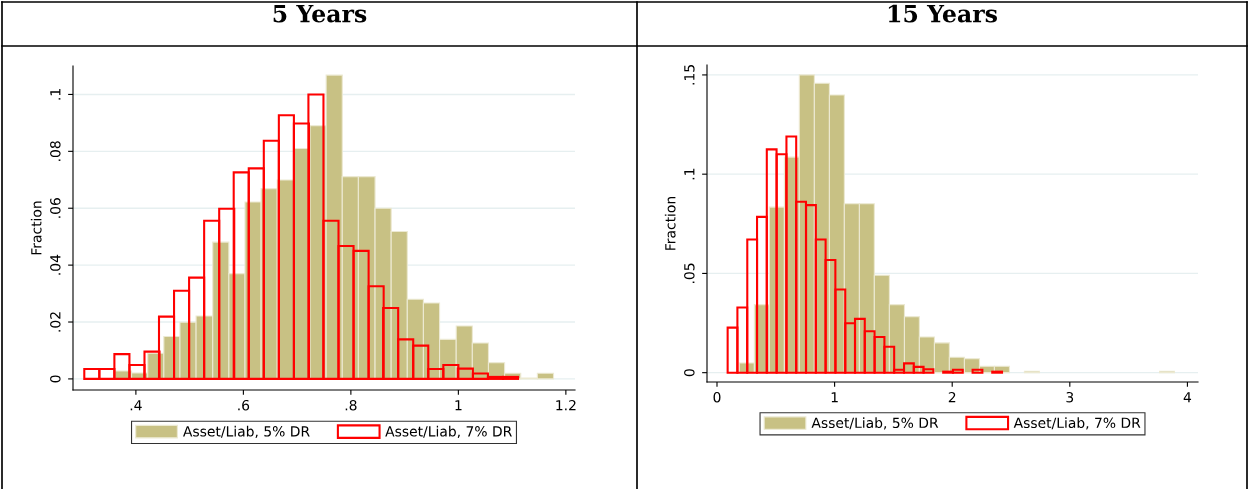 Image resolution: width=1249 pixels, height=489 pixels. Describe the element at coordinates (55, 208) in the screenshot. I see `y-tick-label: .06` at that location.